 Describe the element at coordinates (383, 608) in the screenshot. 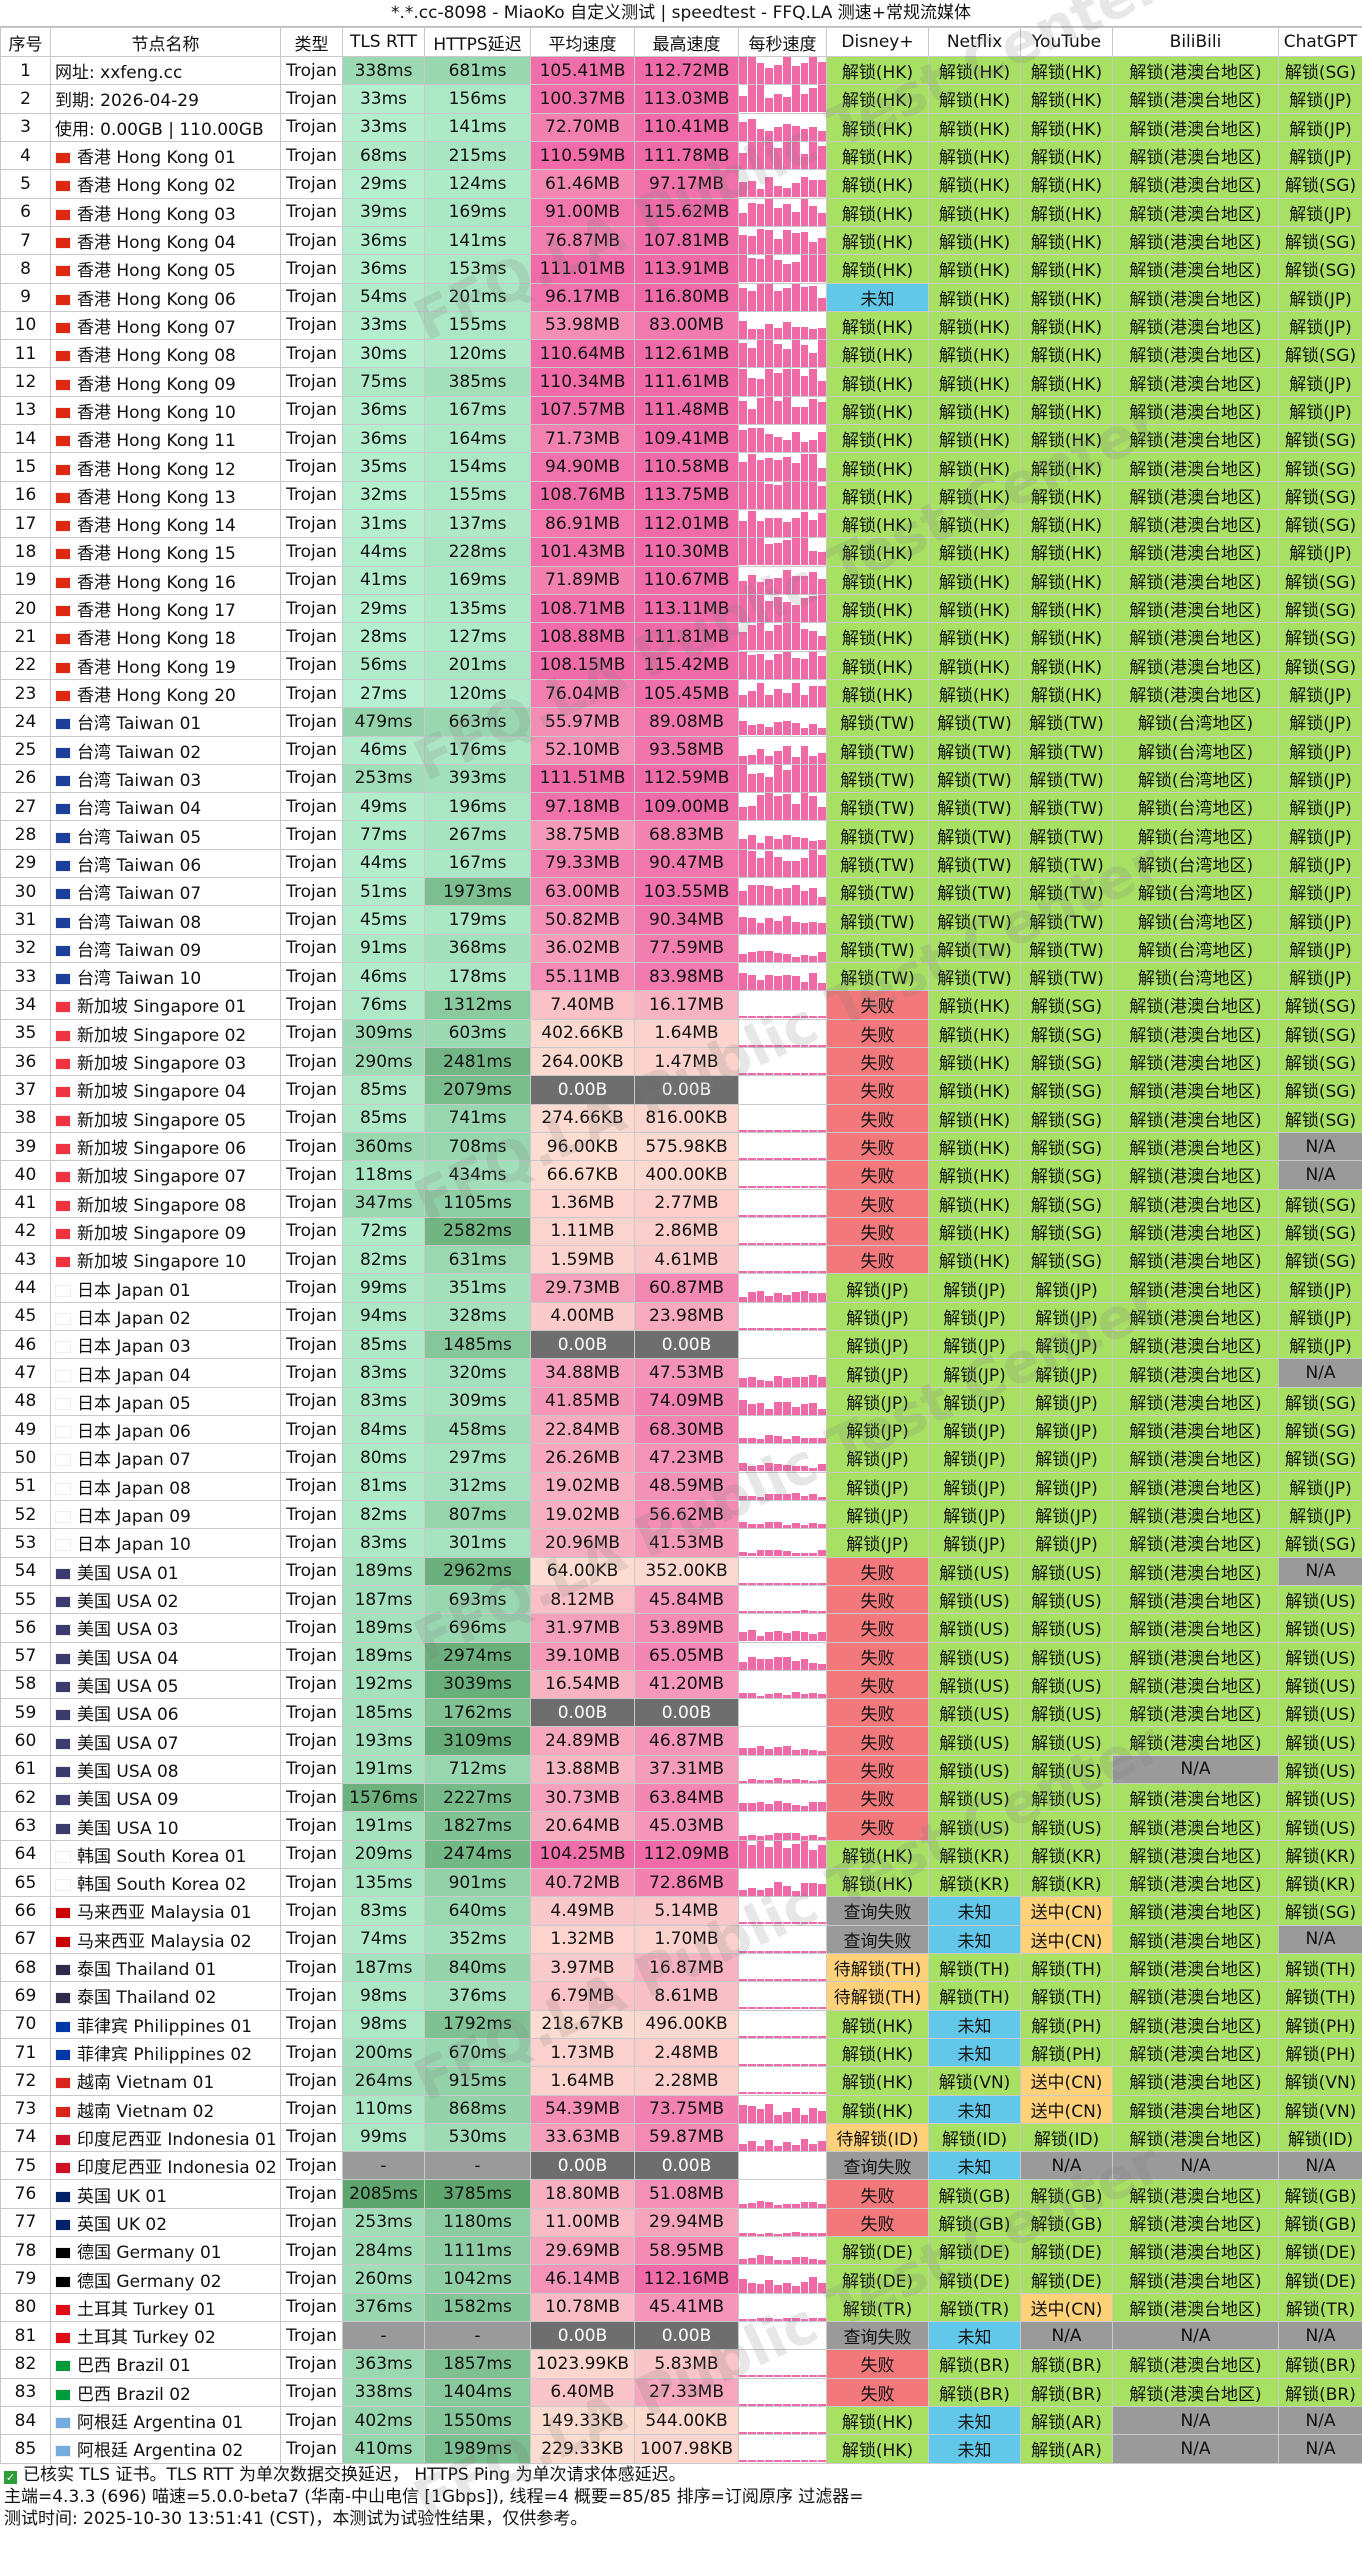

I see `cell-col-tls-rtt: 29ms` at that location.